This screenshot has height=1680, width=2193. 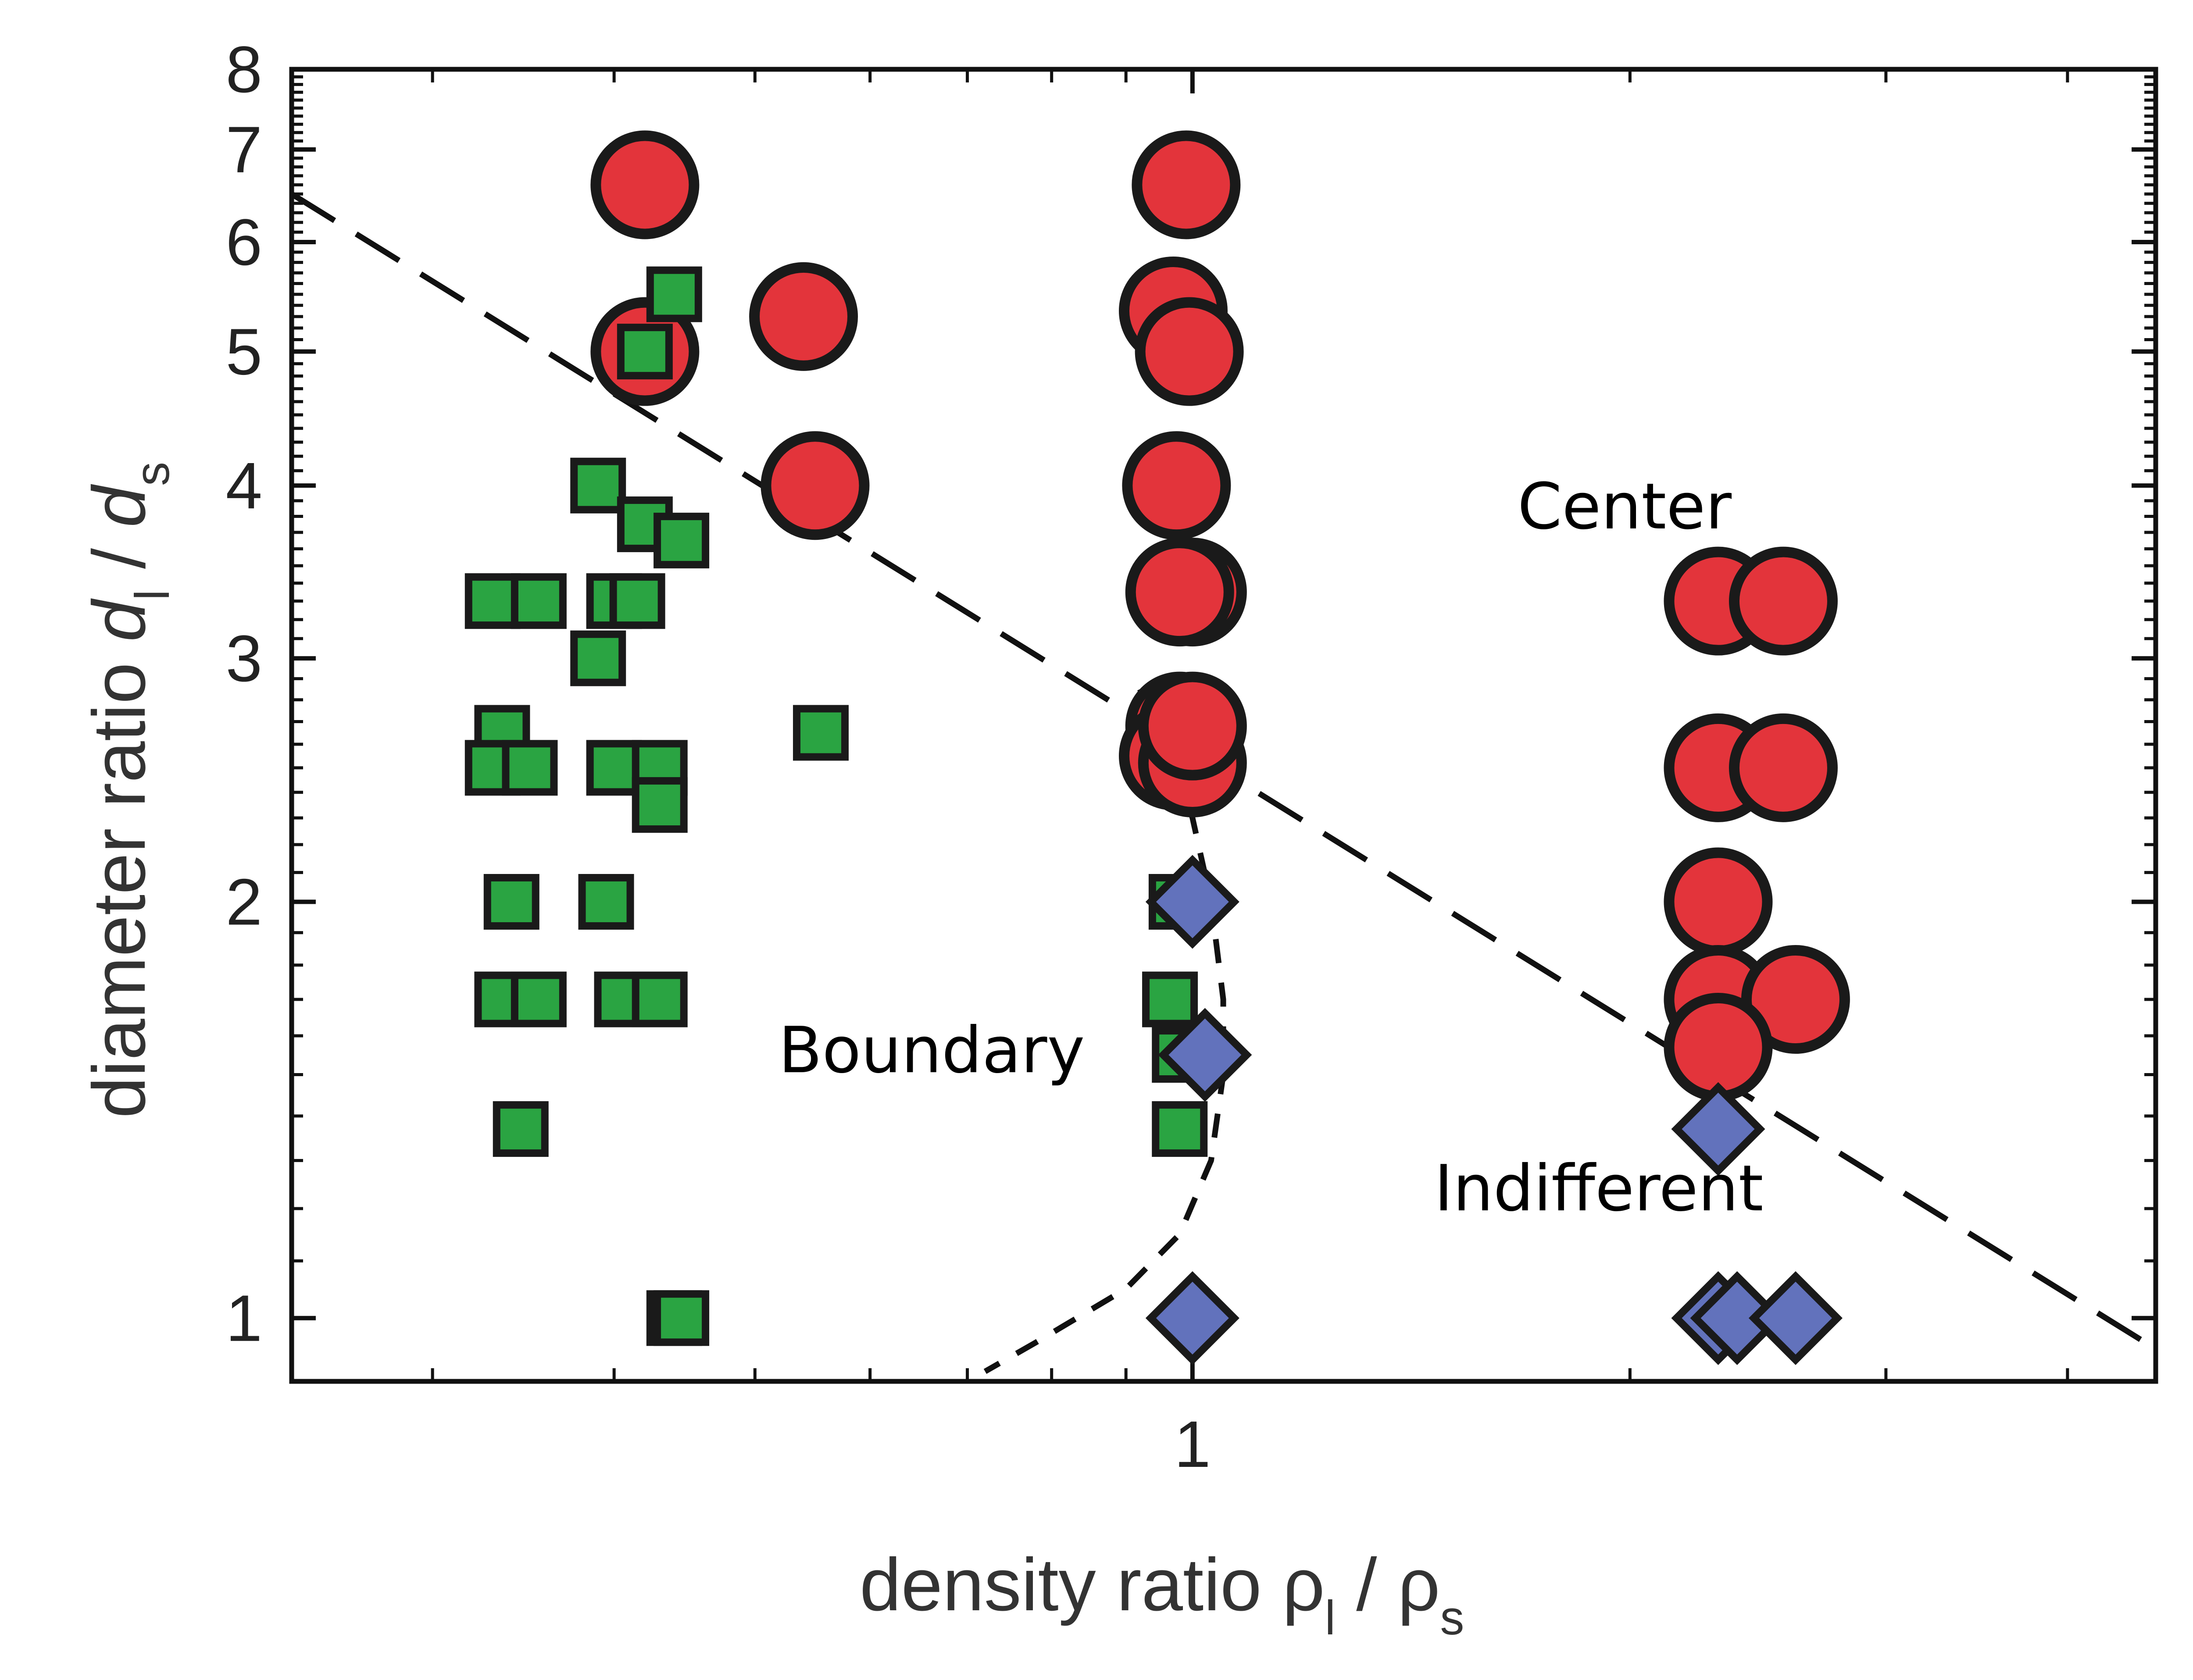 What do you see at coordinates (244, 69) in the screenshot?
I see `y-tick-label: 8` at bounding box center [244, 69].